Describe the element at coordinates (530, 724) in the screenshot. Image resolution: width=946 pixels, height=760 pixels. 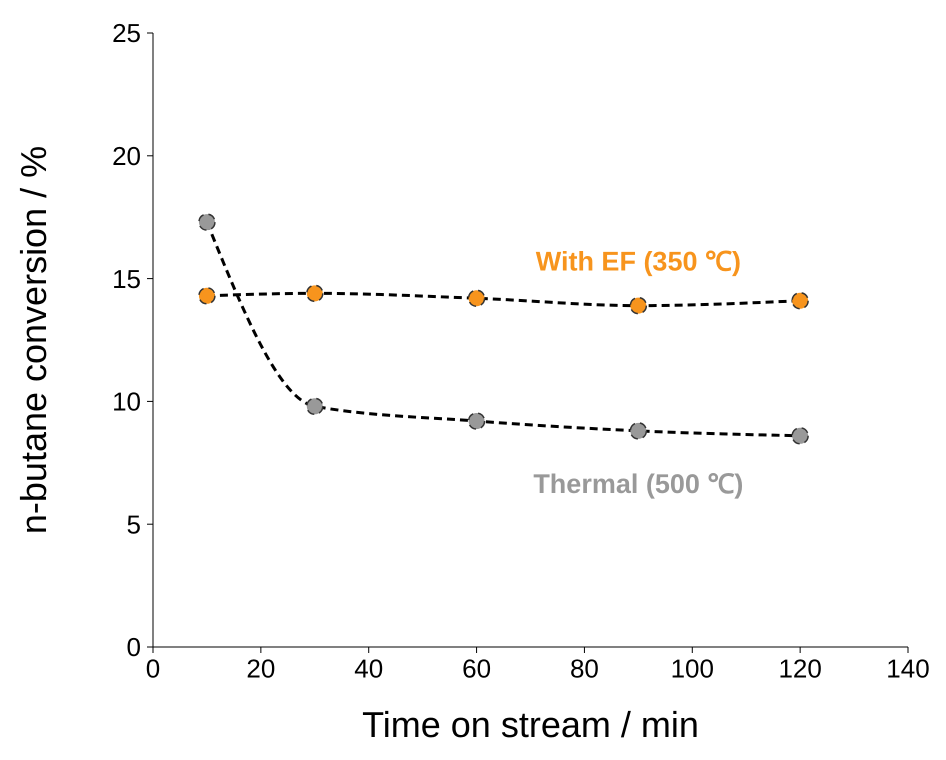
I see `x-axis-title: Time on stream / min` at that location.